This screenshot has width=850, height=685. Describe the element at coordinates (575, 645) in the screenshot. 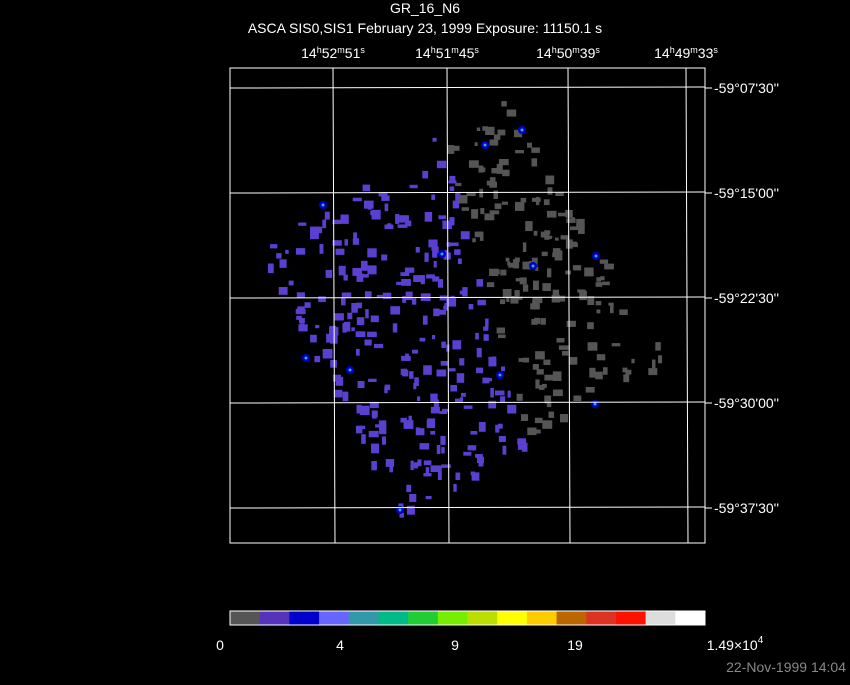

I see `colorbar-label: 19` at that location.